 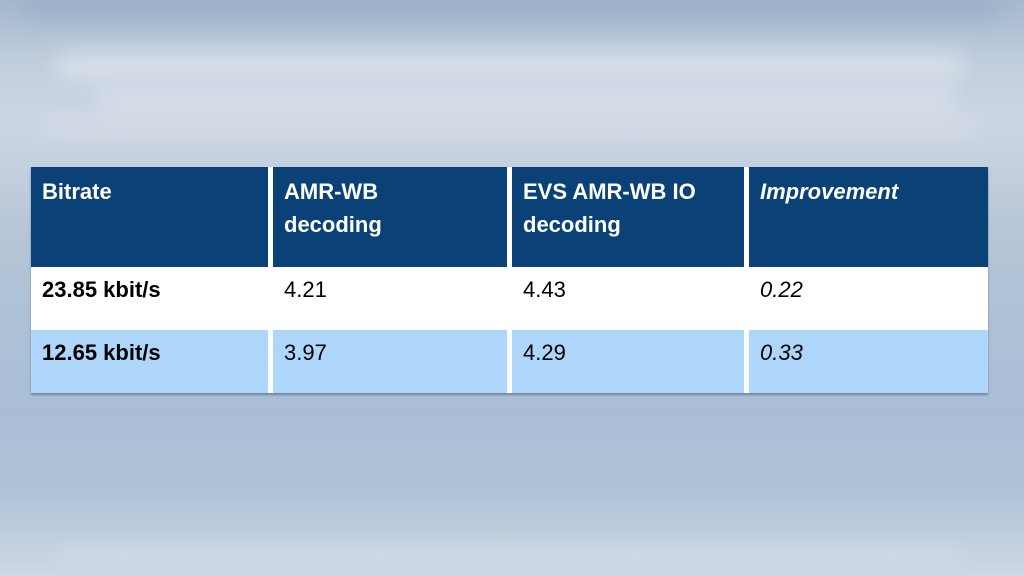 I want to click on header-cell-bitrate: Bitrate, so click(x=149, y=217).